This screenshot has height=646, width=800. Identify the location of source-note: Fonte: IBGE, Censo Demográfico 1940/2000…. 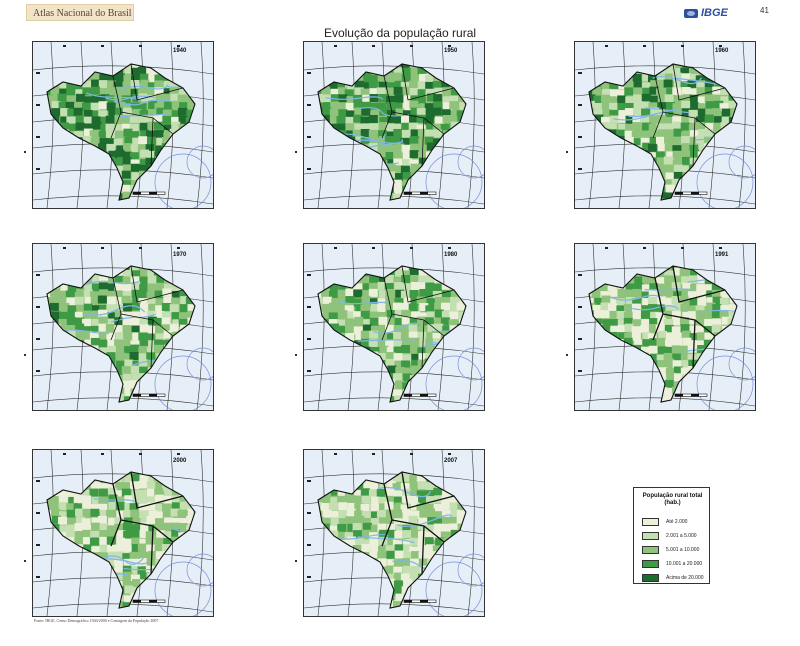
(97, 620).